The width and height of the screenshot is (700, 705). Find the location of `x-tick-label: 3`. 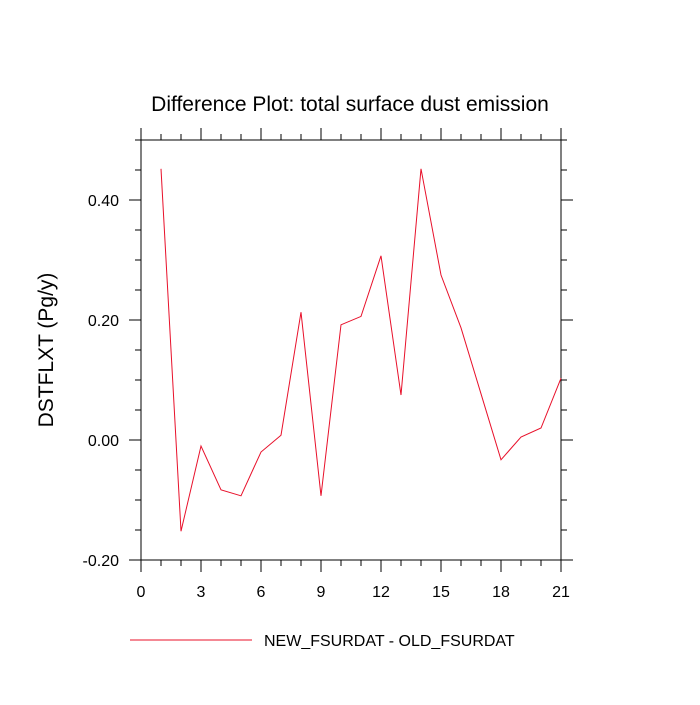

x-tick-label: 3 is located at coordinates (201, 592).